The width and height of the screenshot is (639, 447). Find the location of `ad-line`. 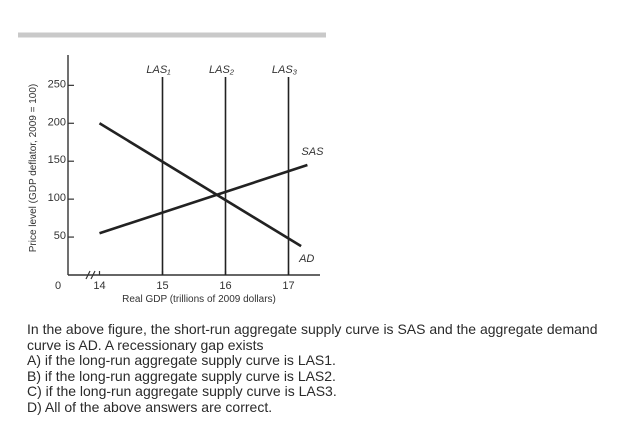

ad-line is located at coordinates (200, 185).